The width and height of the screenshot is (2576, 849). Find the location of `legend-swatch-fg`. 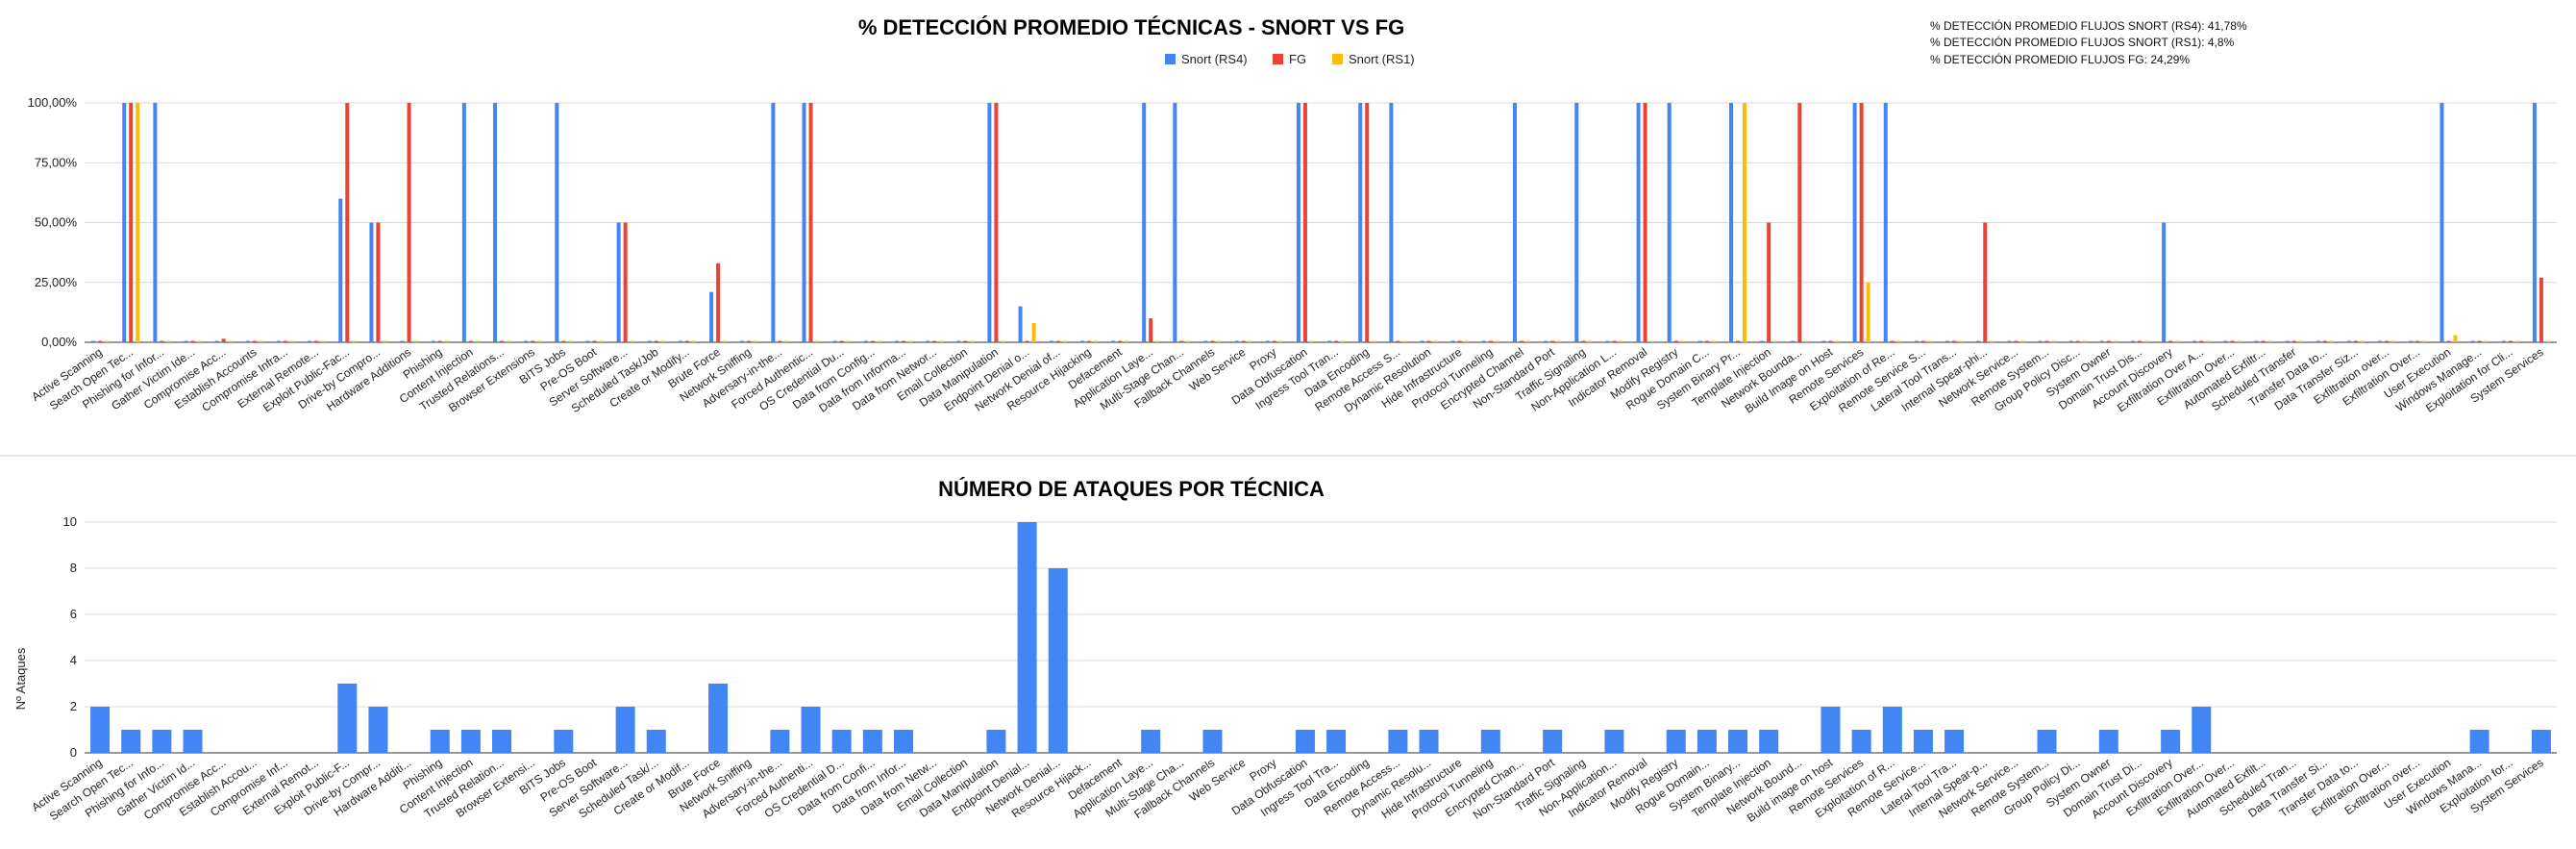

legend-swatch-fg is located at coordinates (1278, 59).